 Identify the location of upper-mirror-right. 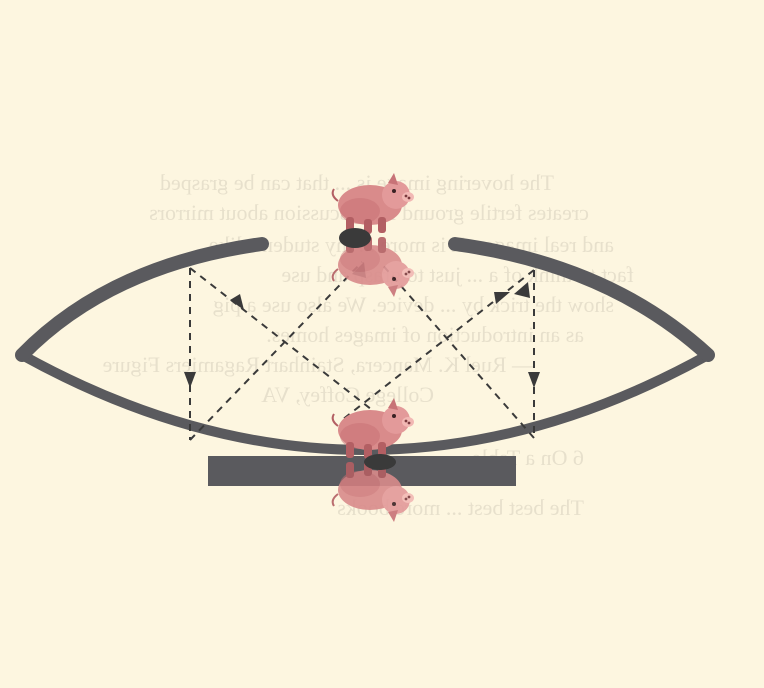
(581, 299).